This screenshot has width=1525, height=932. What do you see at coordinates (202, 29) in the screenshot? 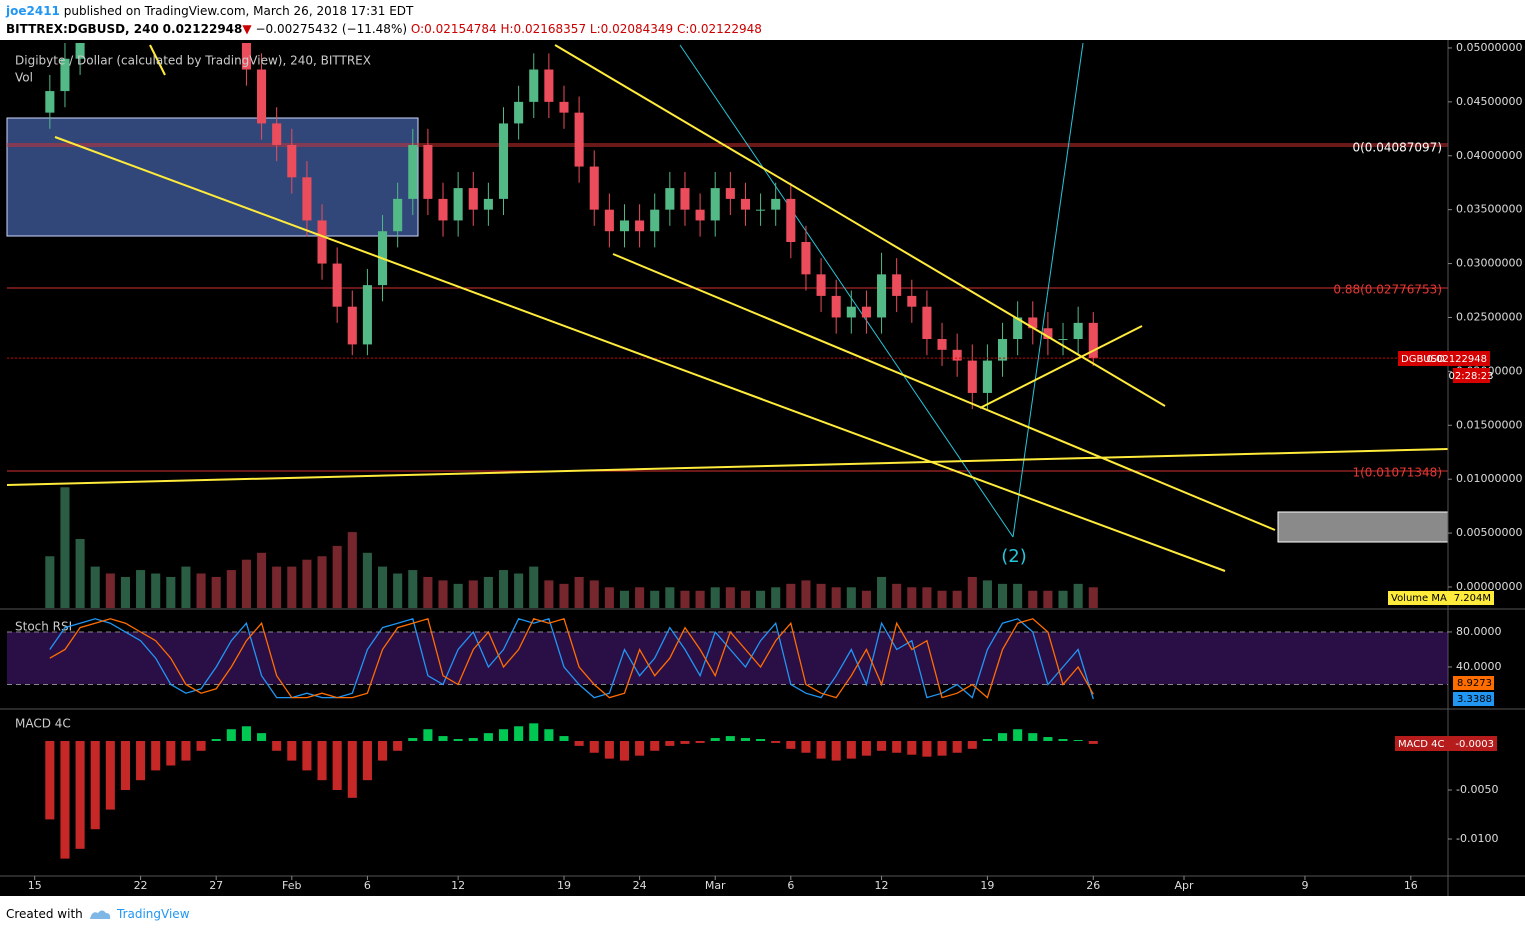
I see `last: 0.02122948` at bounding box center [202, 29].